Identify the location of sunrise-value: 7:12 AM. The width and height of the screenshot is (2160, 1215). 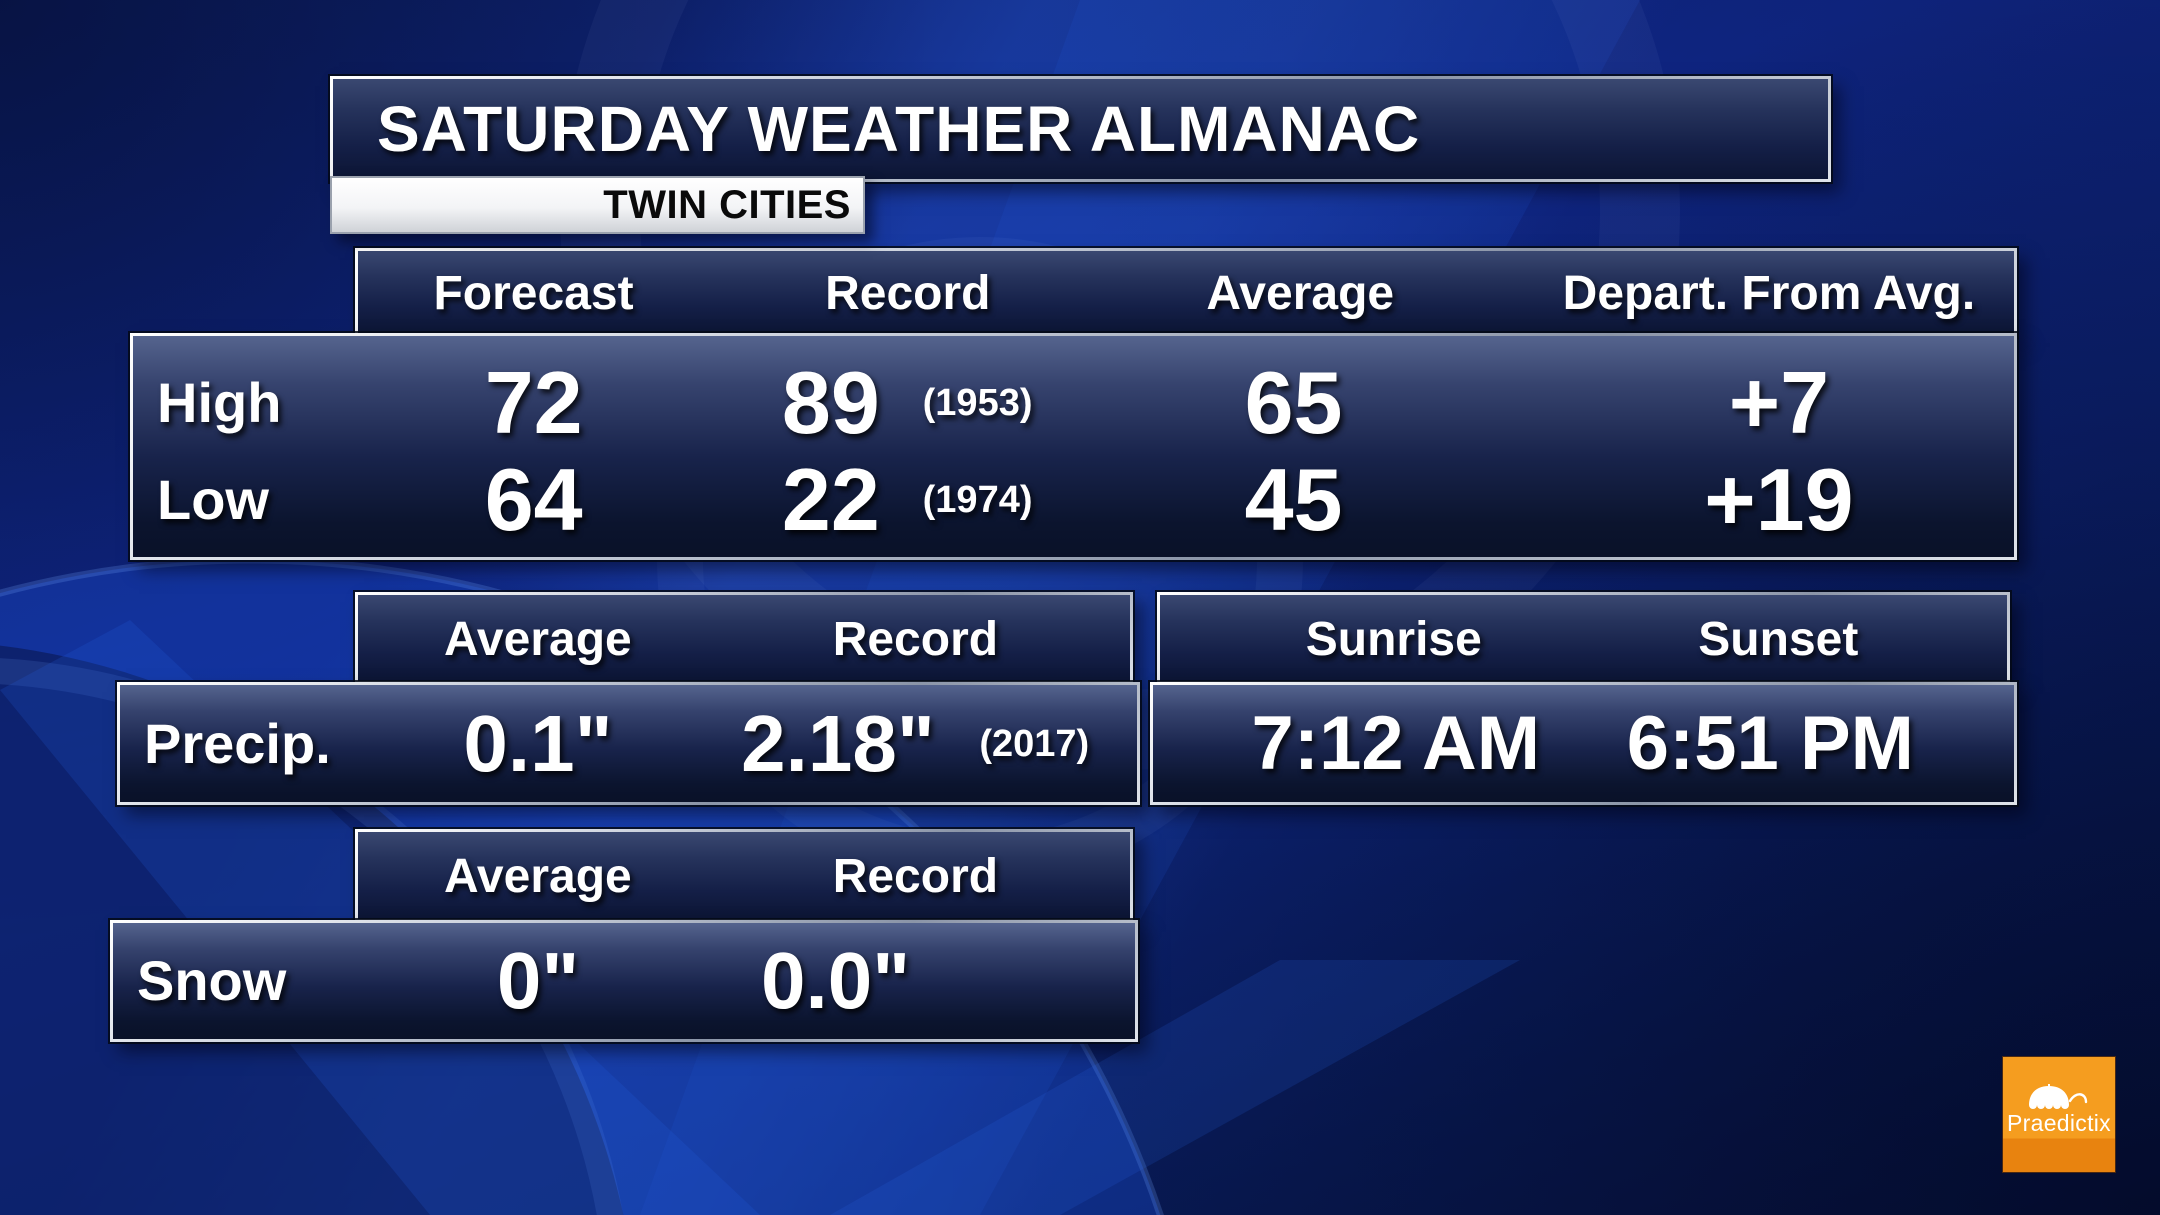
(1396, 743).